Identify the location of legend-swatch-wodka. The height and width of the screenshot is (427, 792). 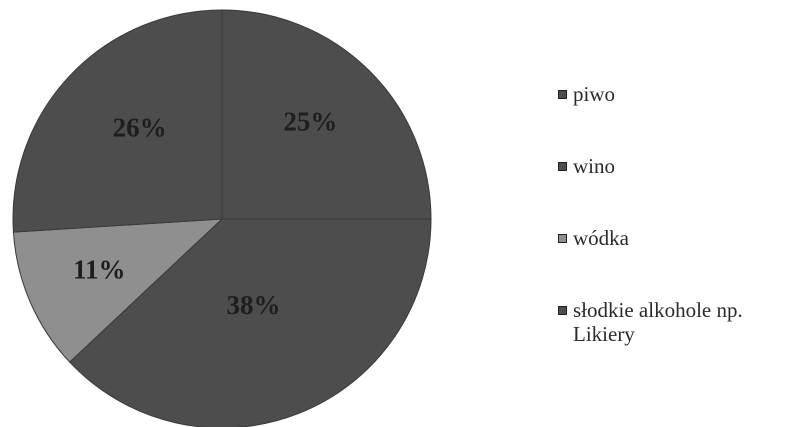
(562, 238).